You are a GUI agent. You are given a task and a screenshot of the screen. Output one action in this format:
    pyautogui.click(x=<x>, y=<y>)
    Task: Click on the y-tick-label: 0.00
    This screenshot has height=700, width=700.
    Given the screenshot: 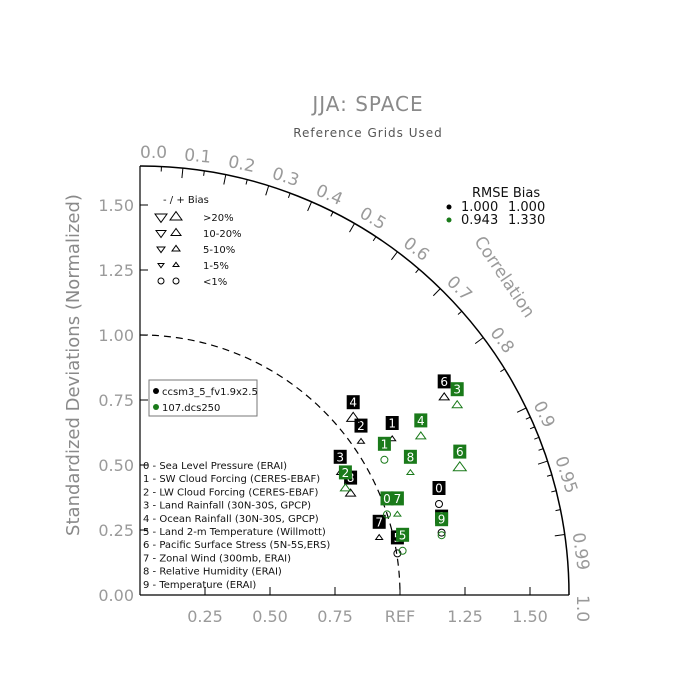 What is the action you would take?
    pyautogui.click(x=116, y=595)
    